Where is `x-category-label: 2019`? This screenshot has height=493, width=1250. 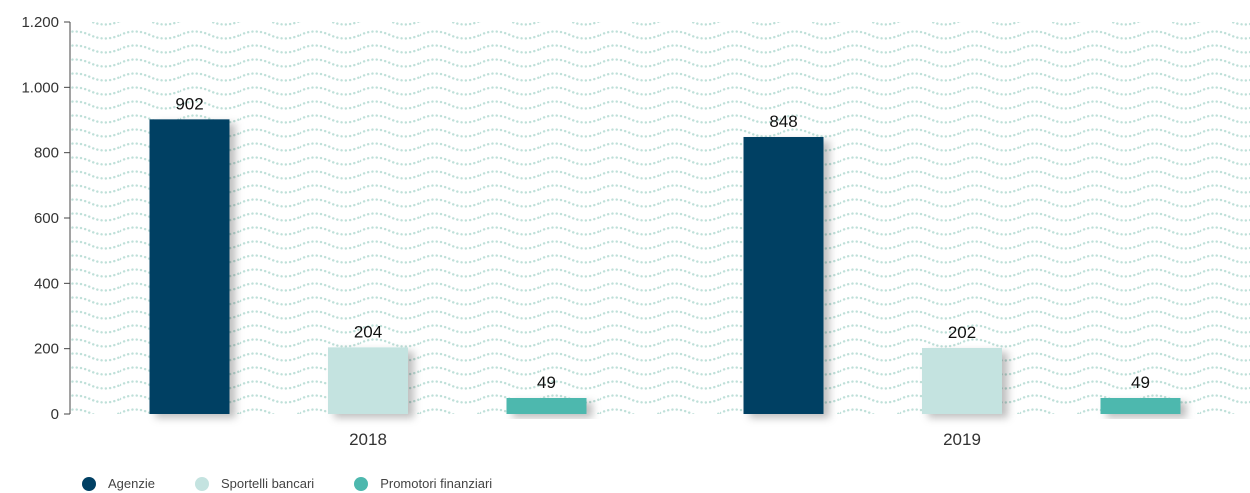
x-category-label: 2019 is located at coordinates (962, 439).